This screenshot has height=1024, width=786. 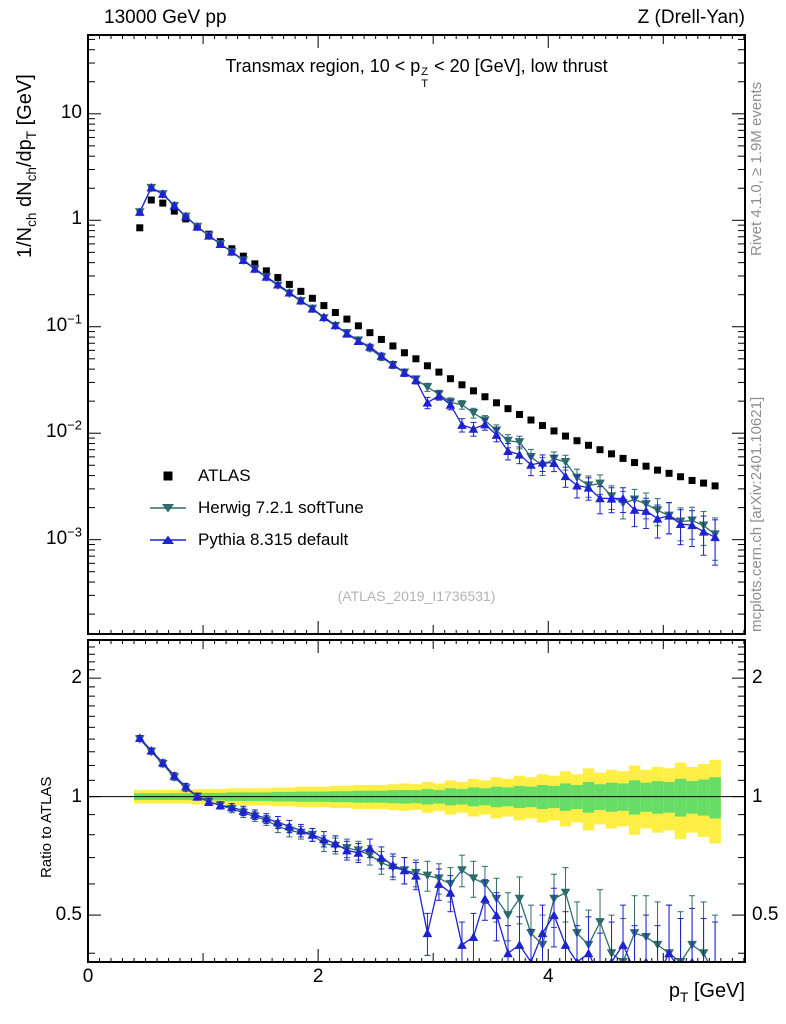 I want to click on legend-label: Pythia 8.315 default, so click(x=273, y=539).